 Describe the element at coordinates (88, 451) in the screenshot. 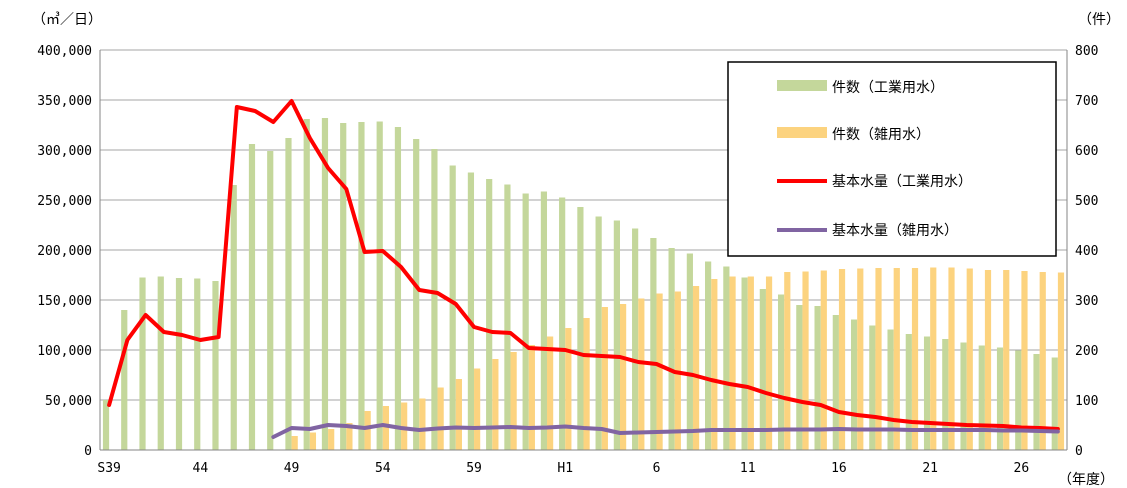

I see `y-left-tick-label: 0` at that location.